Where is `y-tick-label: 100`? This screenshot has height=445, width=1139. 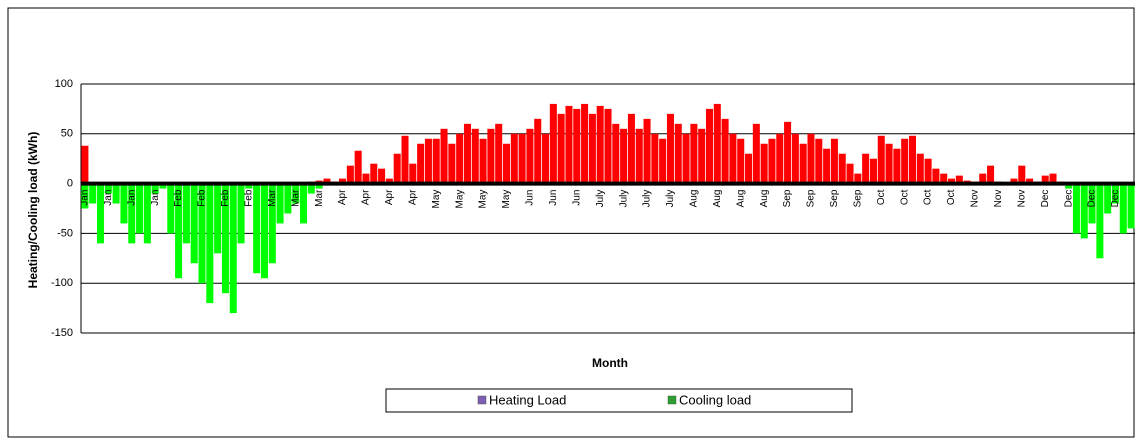
y-tick-label: 100 is located at coordinates (64, 84).